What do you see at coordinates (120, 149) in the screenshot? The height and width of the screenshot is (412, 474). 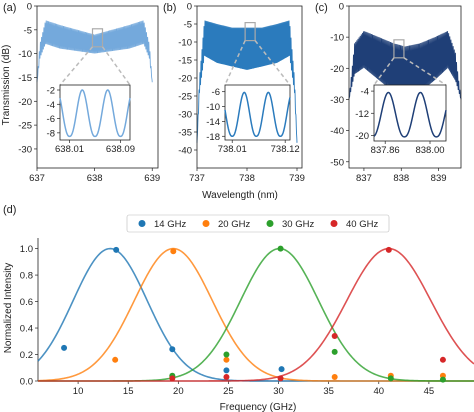 I see `inset-xtick-label-a-1: 638.09` at bounding box center [120, 149].